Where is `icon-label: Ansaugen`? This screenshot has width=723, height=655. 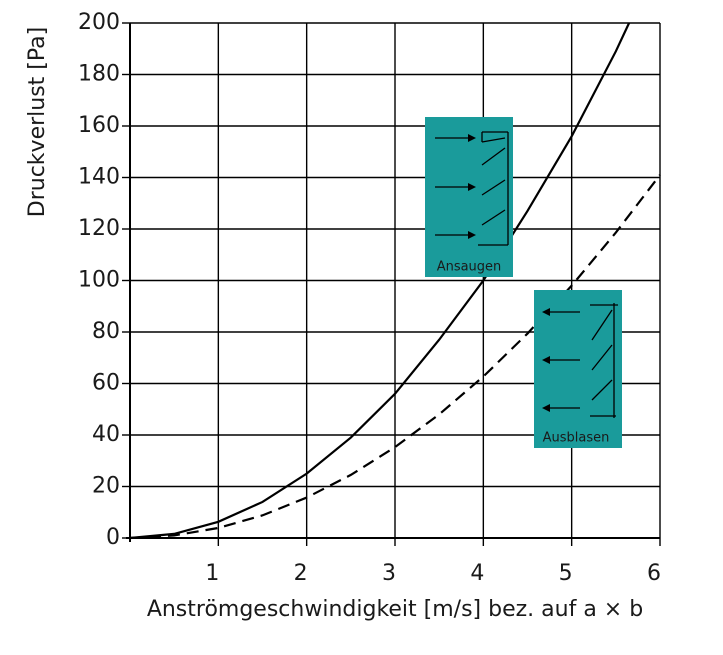
icon-label: Ansaugen is located at coordinates (469, 267).